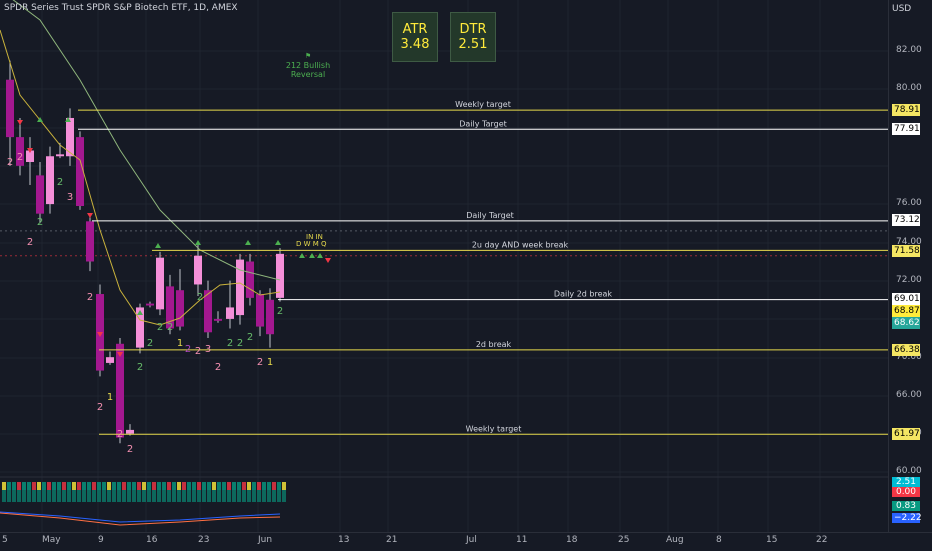 Image resolution: width=932 pixels, height=551 pixels. What do you see at coordinates (473, 44) in the screenshot?
I see `dtr-value: 2.51` at bounding box center [473, 44].